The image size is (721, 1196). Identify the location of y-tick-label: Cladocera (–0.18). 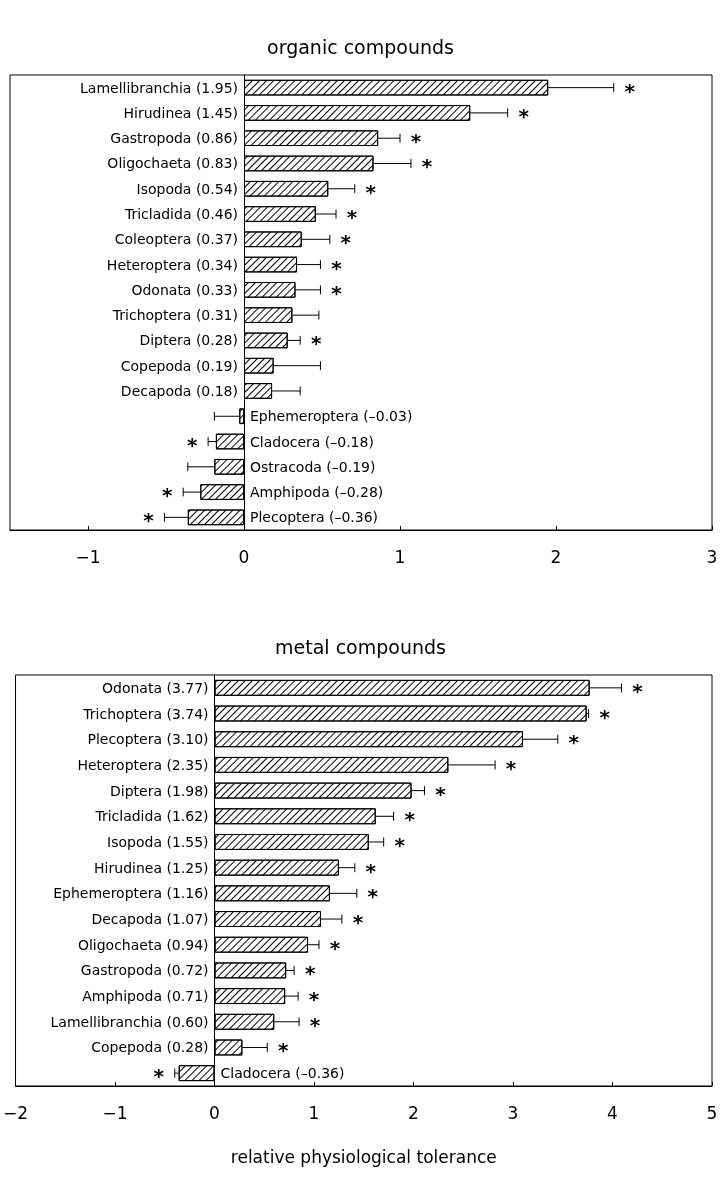
(312, 441).